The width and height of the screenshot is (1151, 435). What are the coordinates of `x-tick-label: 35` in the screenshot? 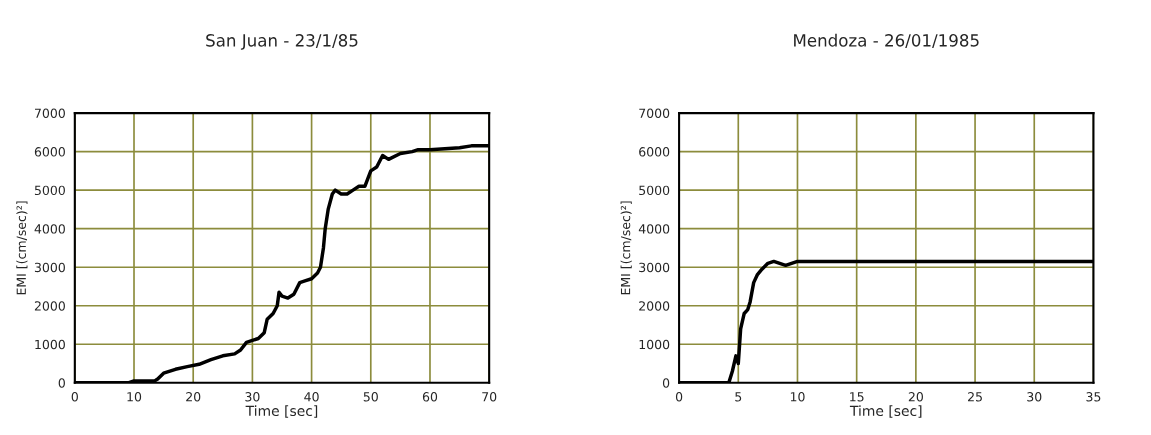 It's located at (1093, 397).